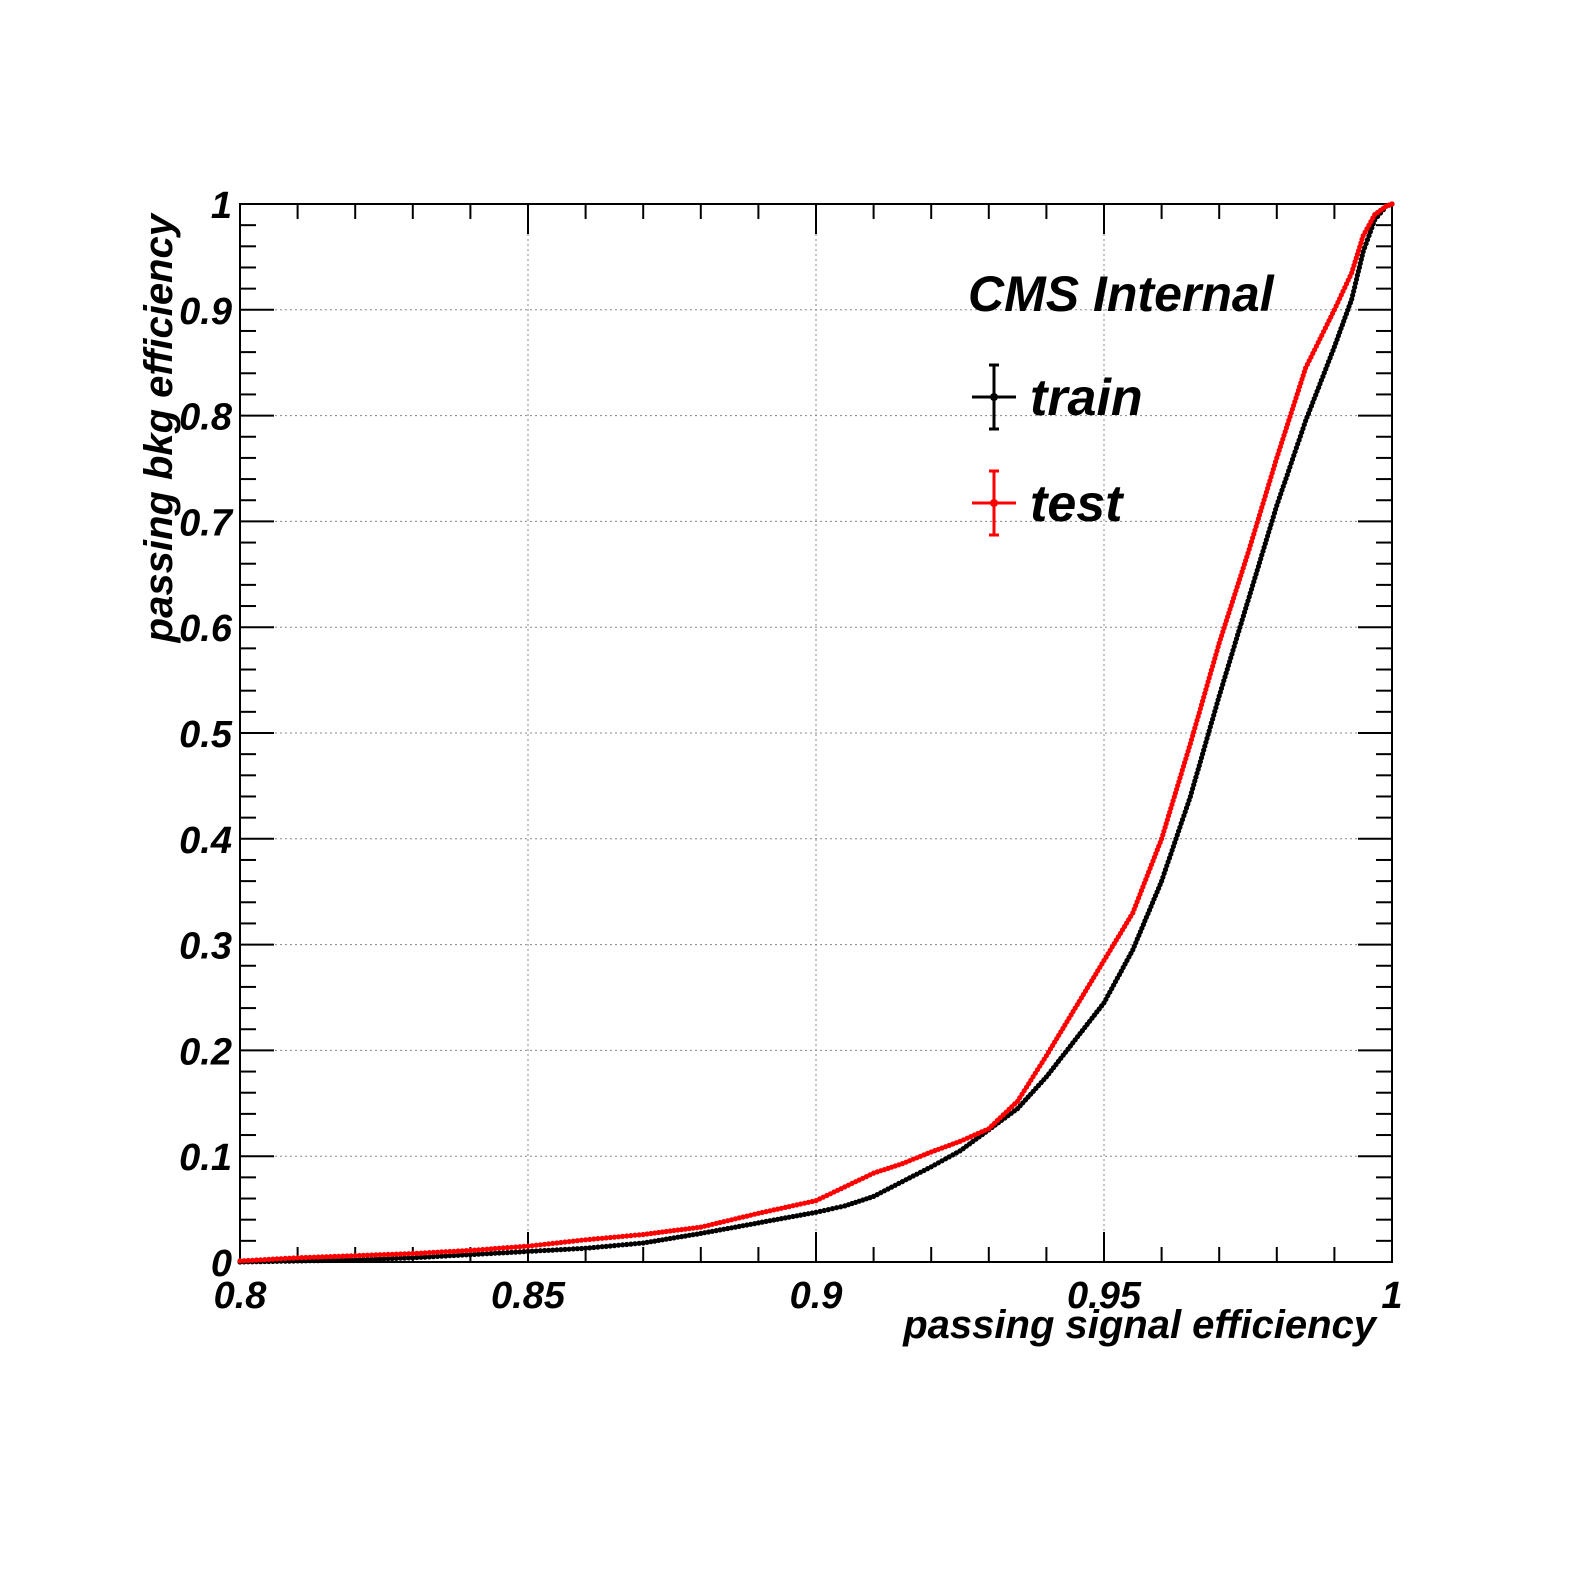 The width and height of the screenshot is (1596, 1572). I want to click on y-tick-label: 0.4, so click(205, 841).